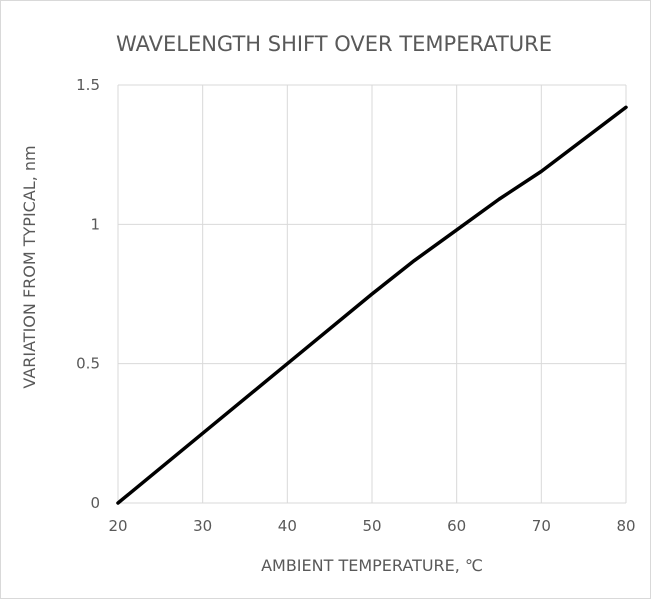 Image resolution: width=651 pixels, height=599 pixels. What do you see at coordinates (29, 266) in the screenshot?
I see `y-axis-title: VARIATION FROM TYPICAL, nm` at bounding box center [29, 266].